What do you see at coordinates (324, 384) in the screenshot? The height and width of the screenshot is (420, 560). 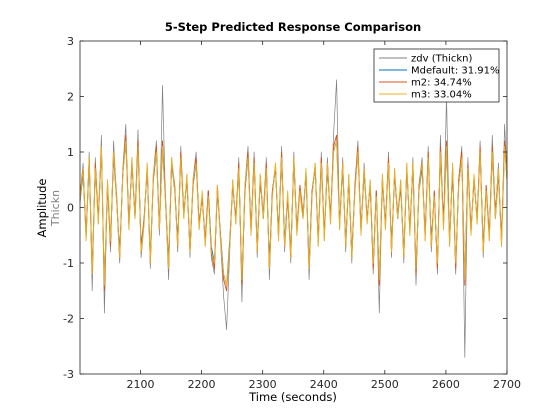 I see `x-tick-label: 2400` at bounding box center [324, 384].